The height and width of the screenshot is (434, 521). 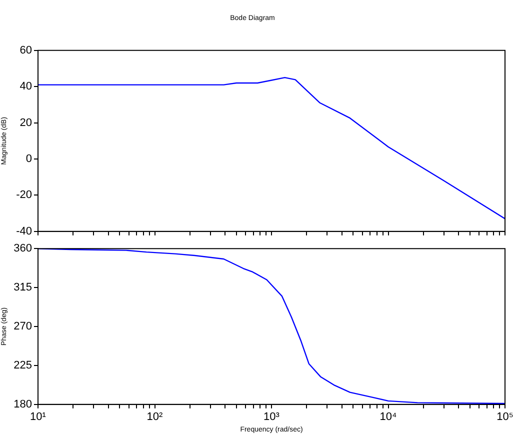 What do you see at coordinates (24, 231) in the screenshot?
I see `y-tick-label: -40` at bounding box center [24, 231].